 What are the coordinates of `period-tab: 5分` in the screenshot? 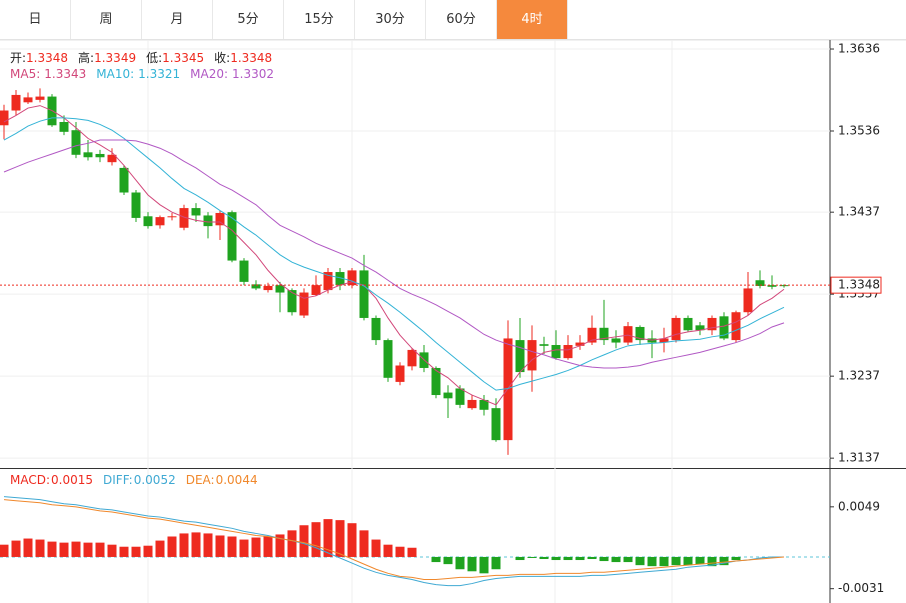 It's located at (248, 19).